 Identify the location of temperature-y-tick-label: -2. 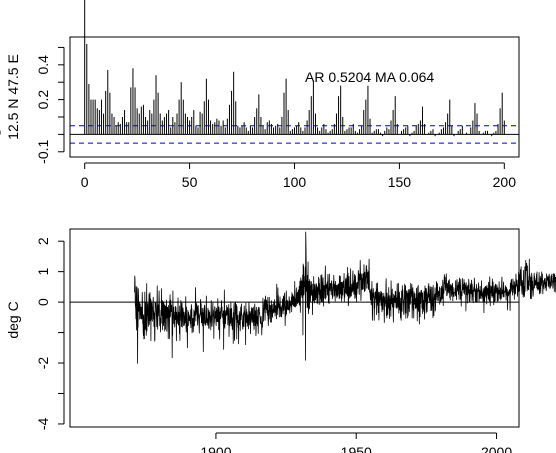
(43, 363).